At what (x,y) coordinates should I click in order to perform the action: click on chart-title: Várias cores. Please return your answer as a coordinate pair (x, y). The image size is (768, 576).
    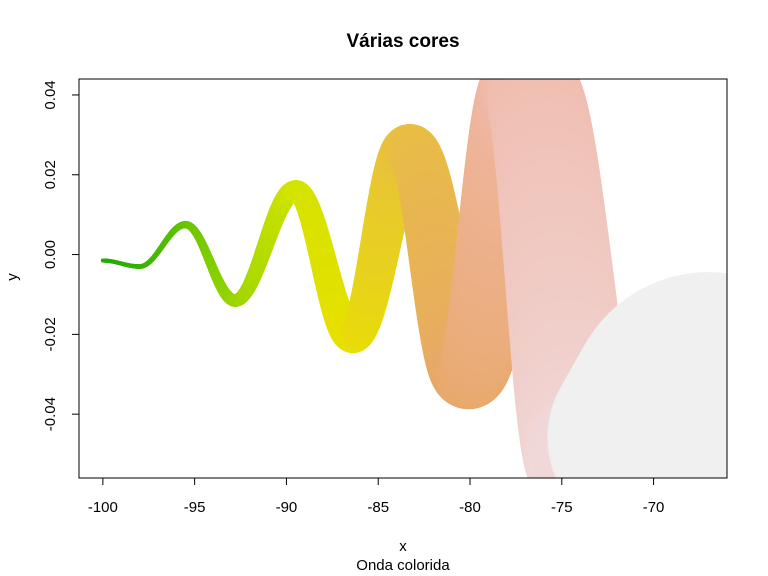
    Looking at the image, I should click on (402, 41).